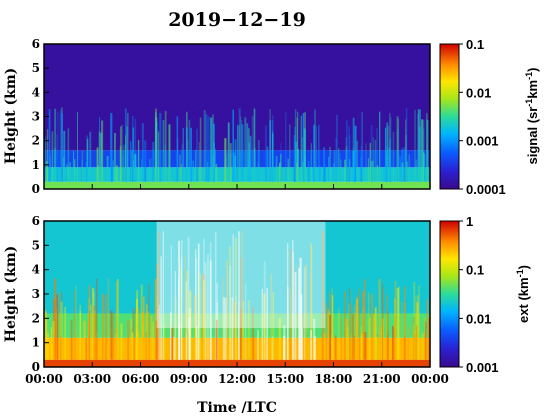  Describe the element at coordinates (486, 189) in the screenshot. I see `colorbar-tick-label: 0.0001` at that location.